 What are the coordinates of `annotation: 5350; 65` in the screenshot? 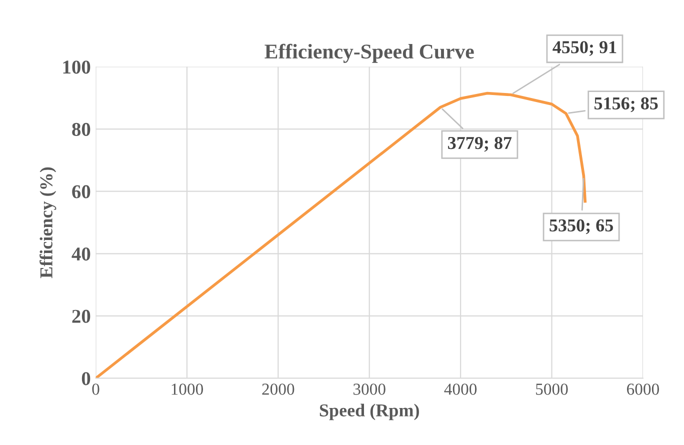 It's located at (581, 226).